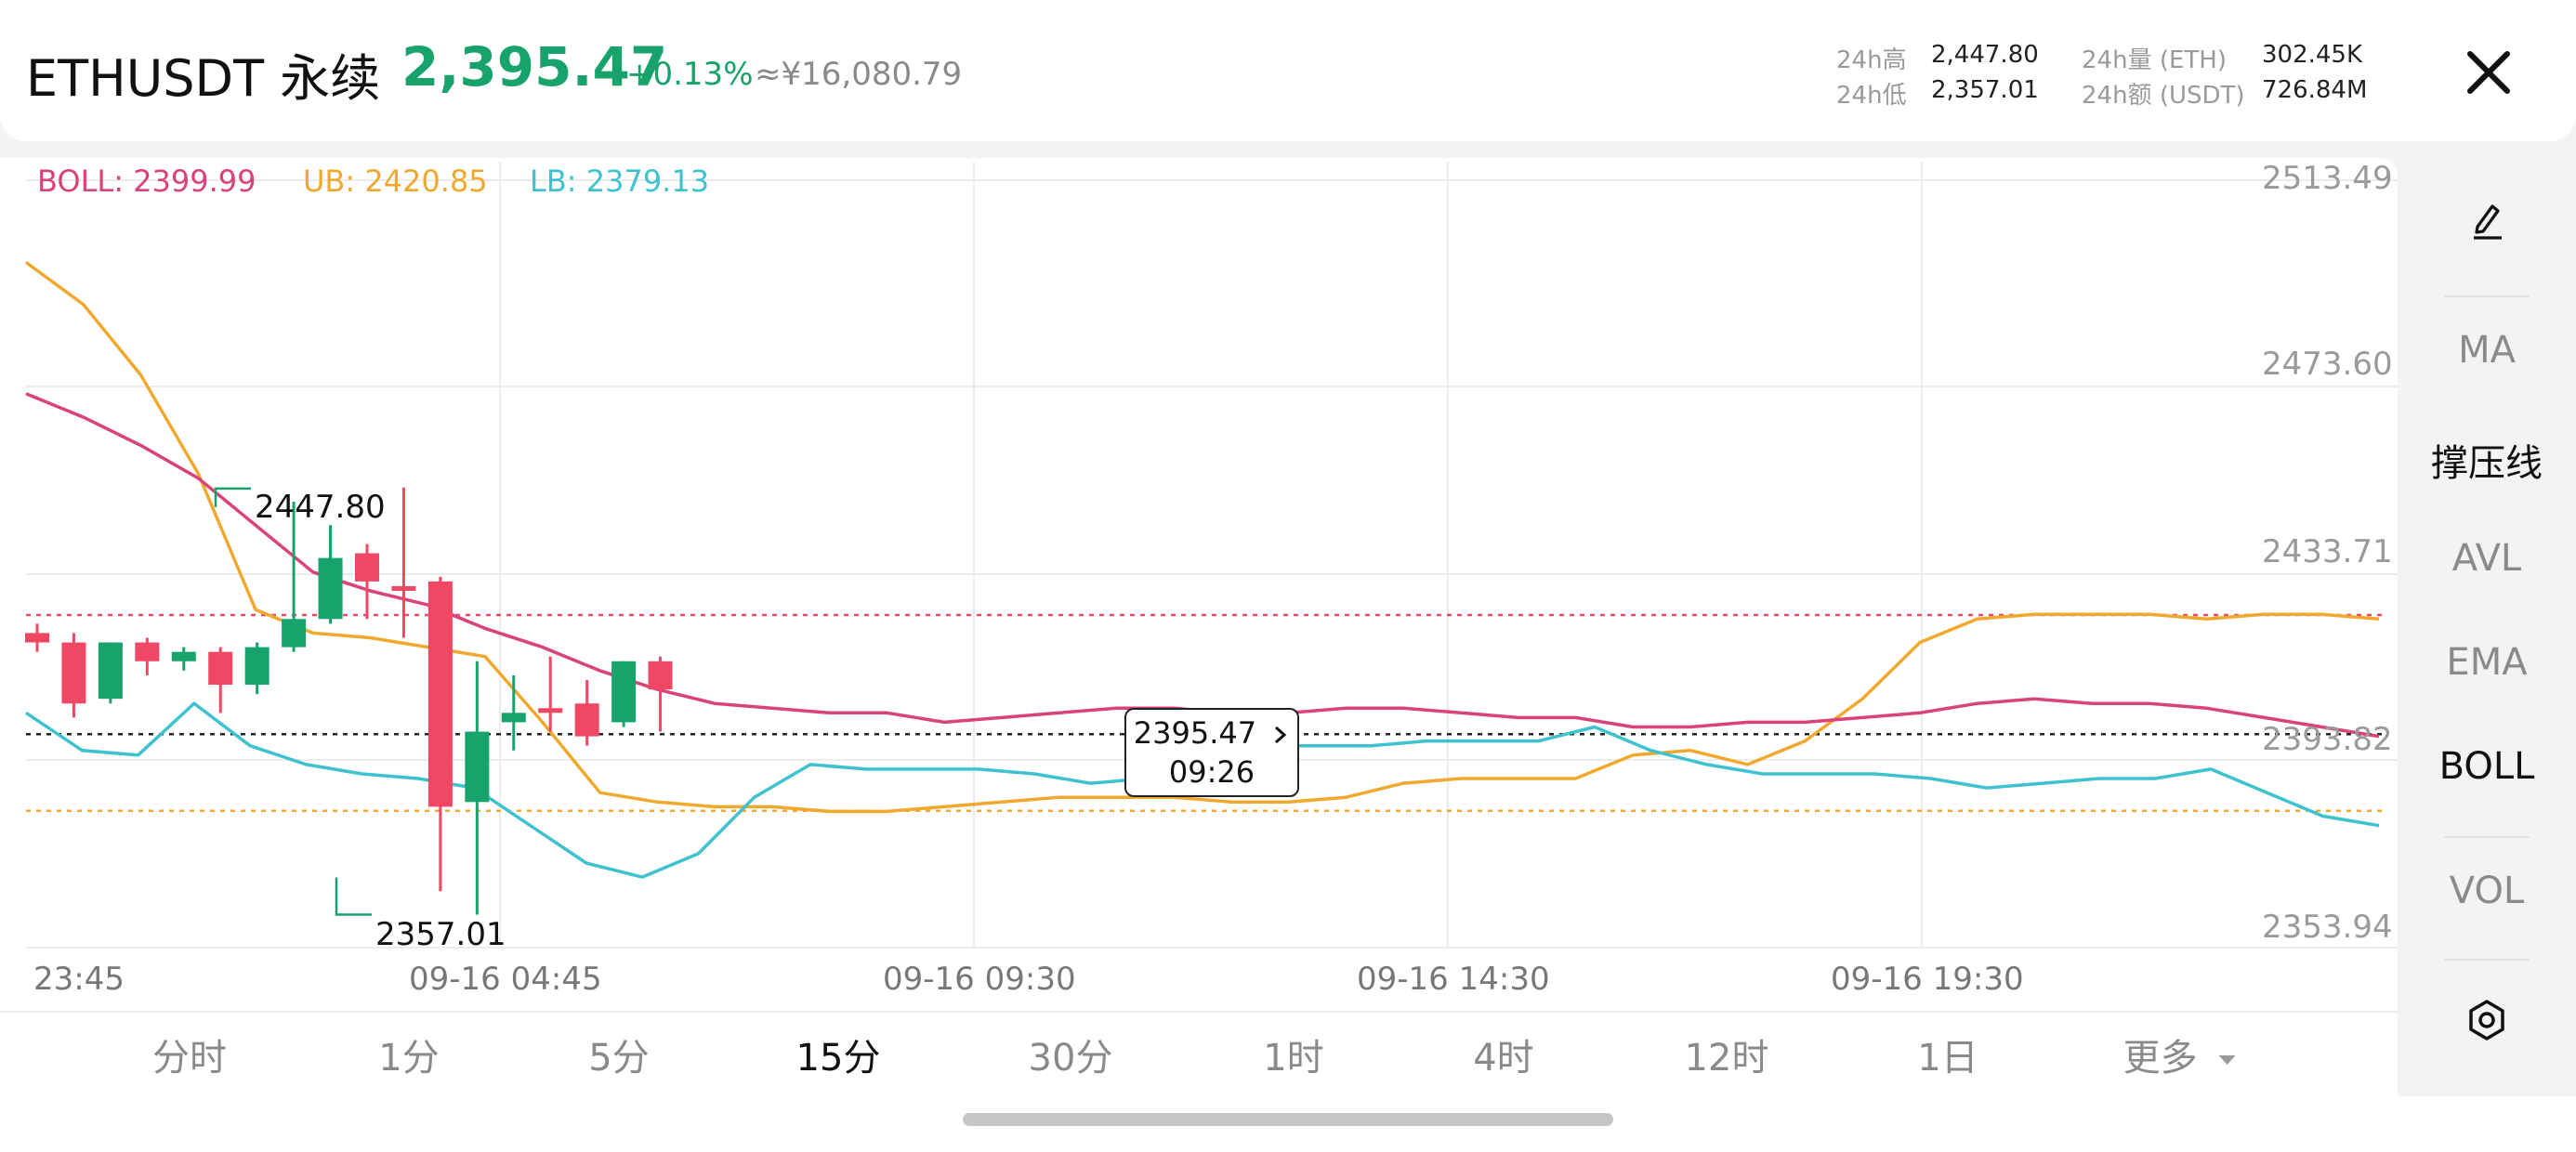  What do you see at coordinates (2486, 766) in the screenshot?
I see `indicator-boll: BOLL` at bounding box center [2486, 766].